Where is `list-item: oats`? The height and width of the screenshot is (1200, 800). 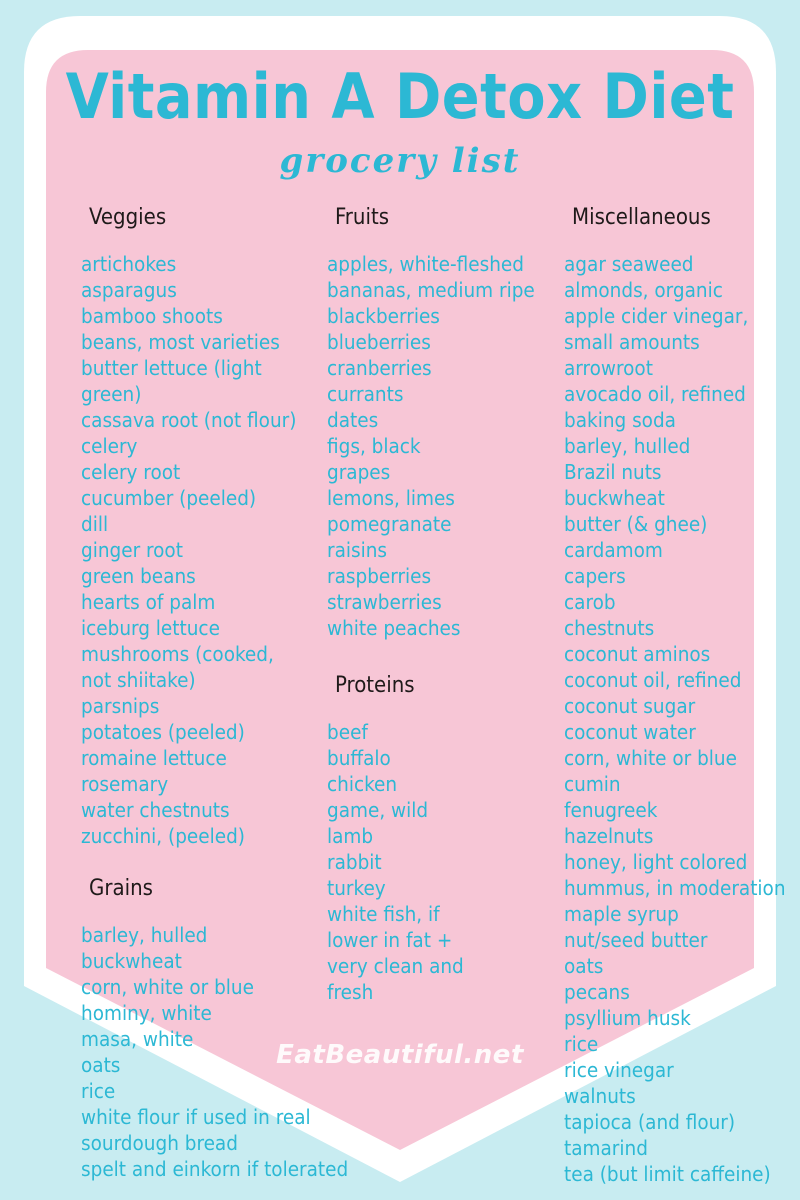
list-item: oats is located at coordinates (101, 1065).